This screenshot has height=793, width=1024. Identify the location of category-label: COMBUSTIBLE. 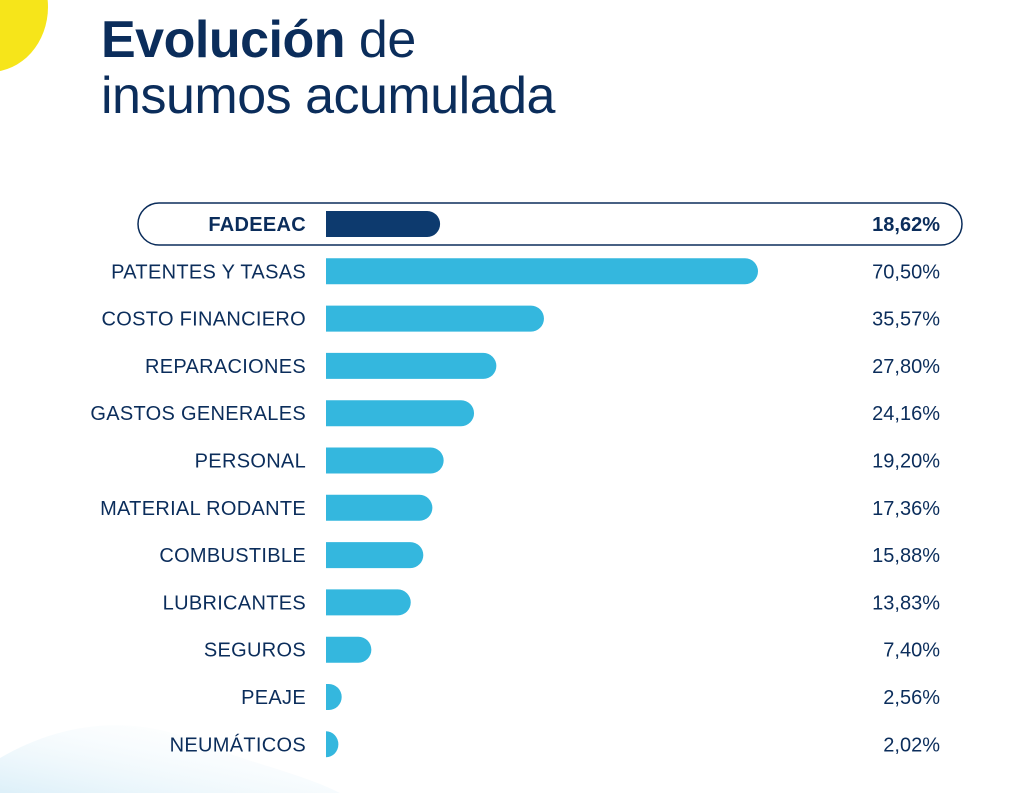
(232, 556).